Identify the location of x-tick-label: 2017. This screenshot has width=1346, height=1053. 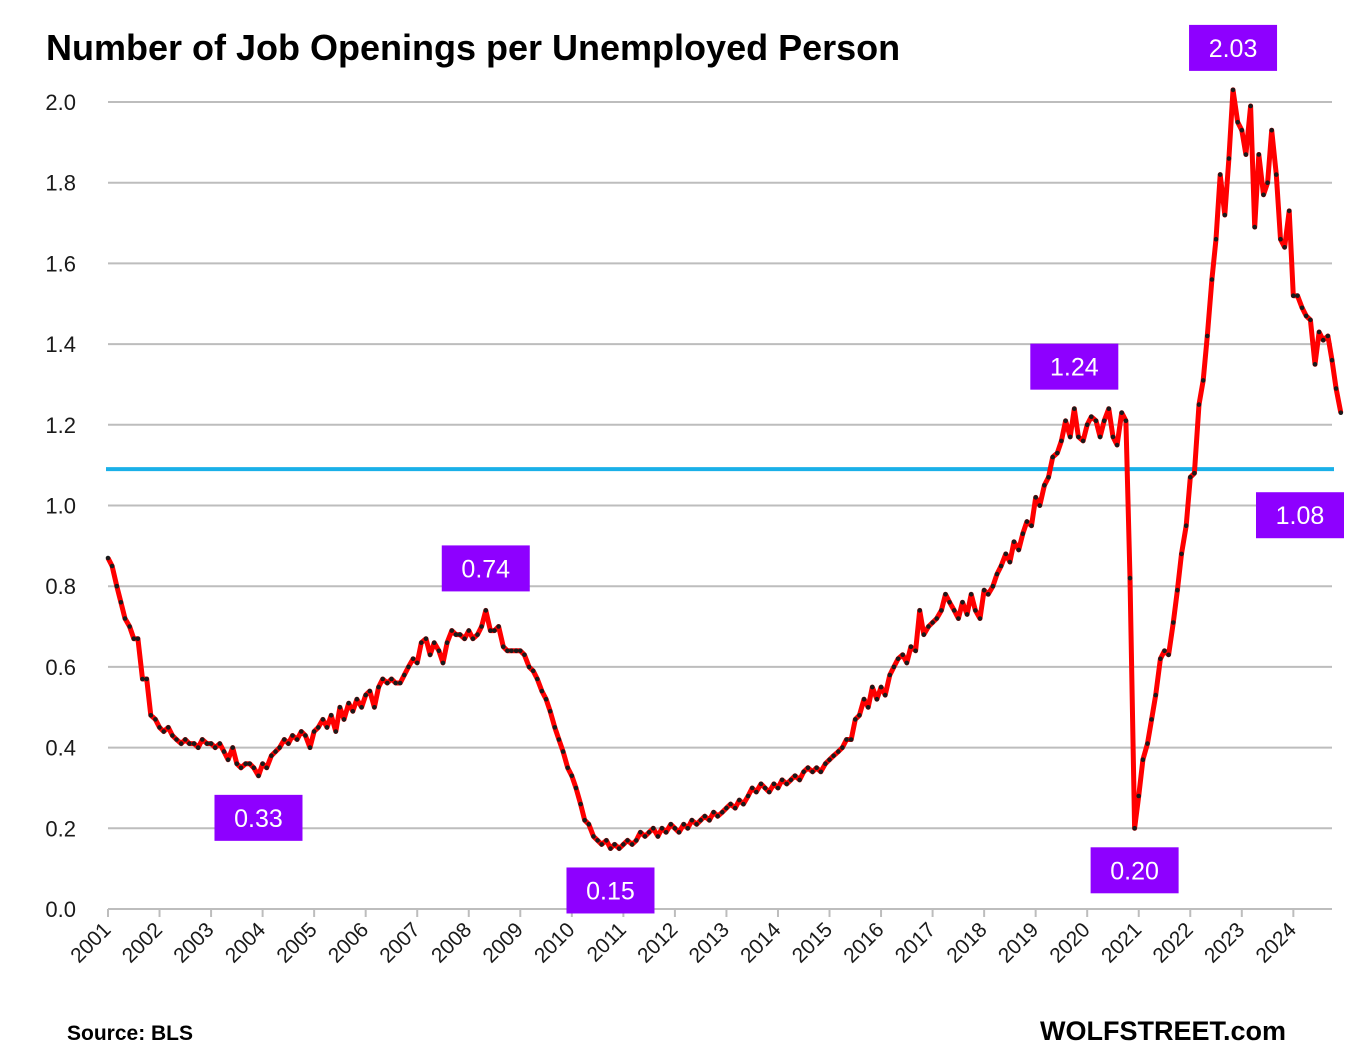
(915, 942).